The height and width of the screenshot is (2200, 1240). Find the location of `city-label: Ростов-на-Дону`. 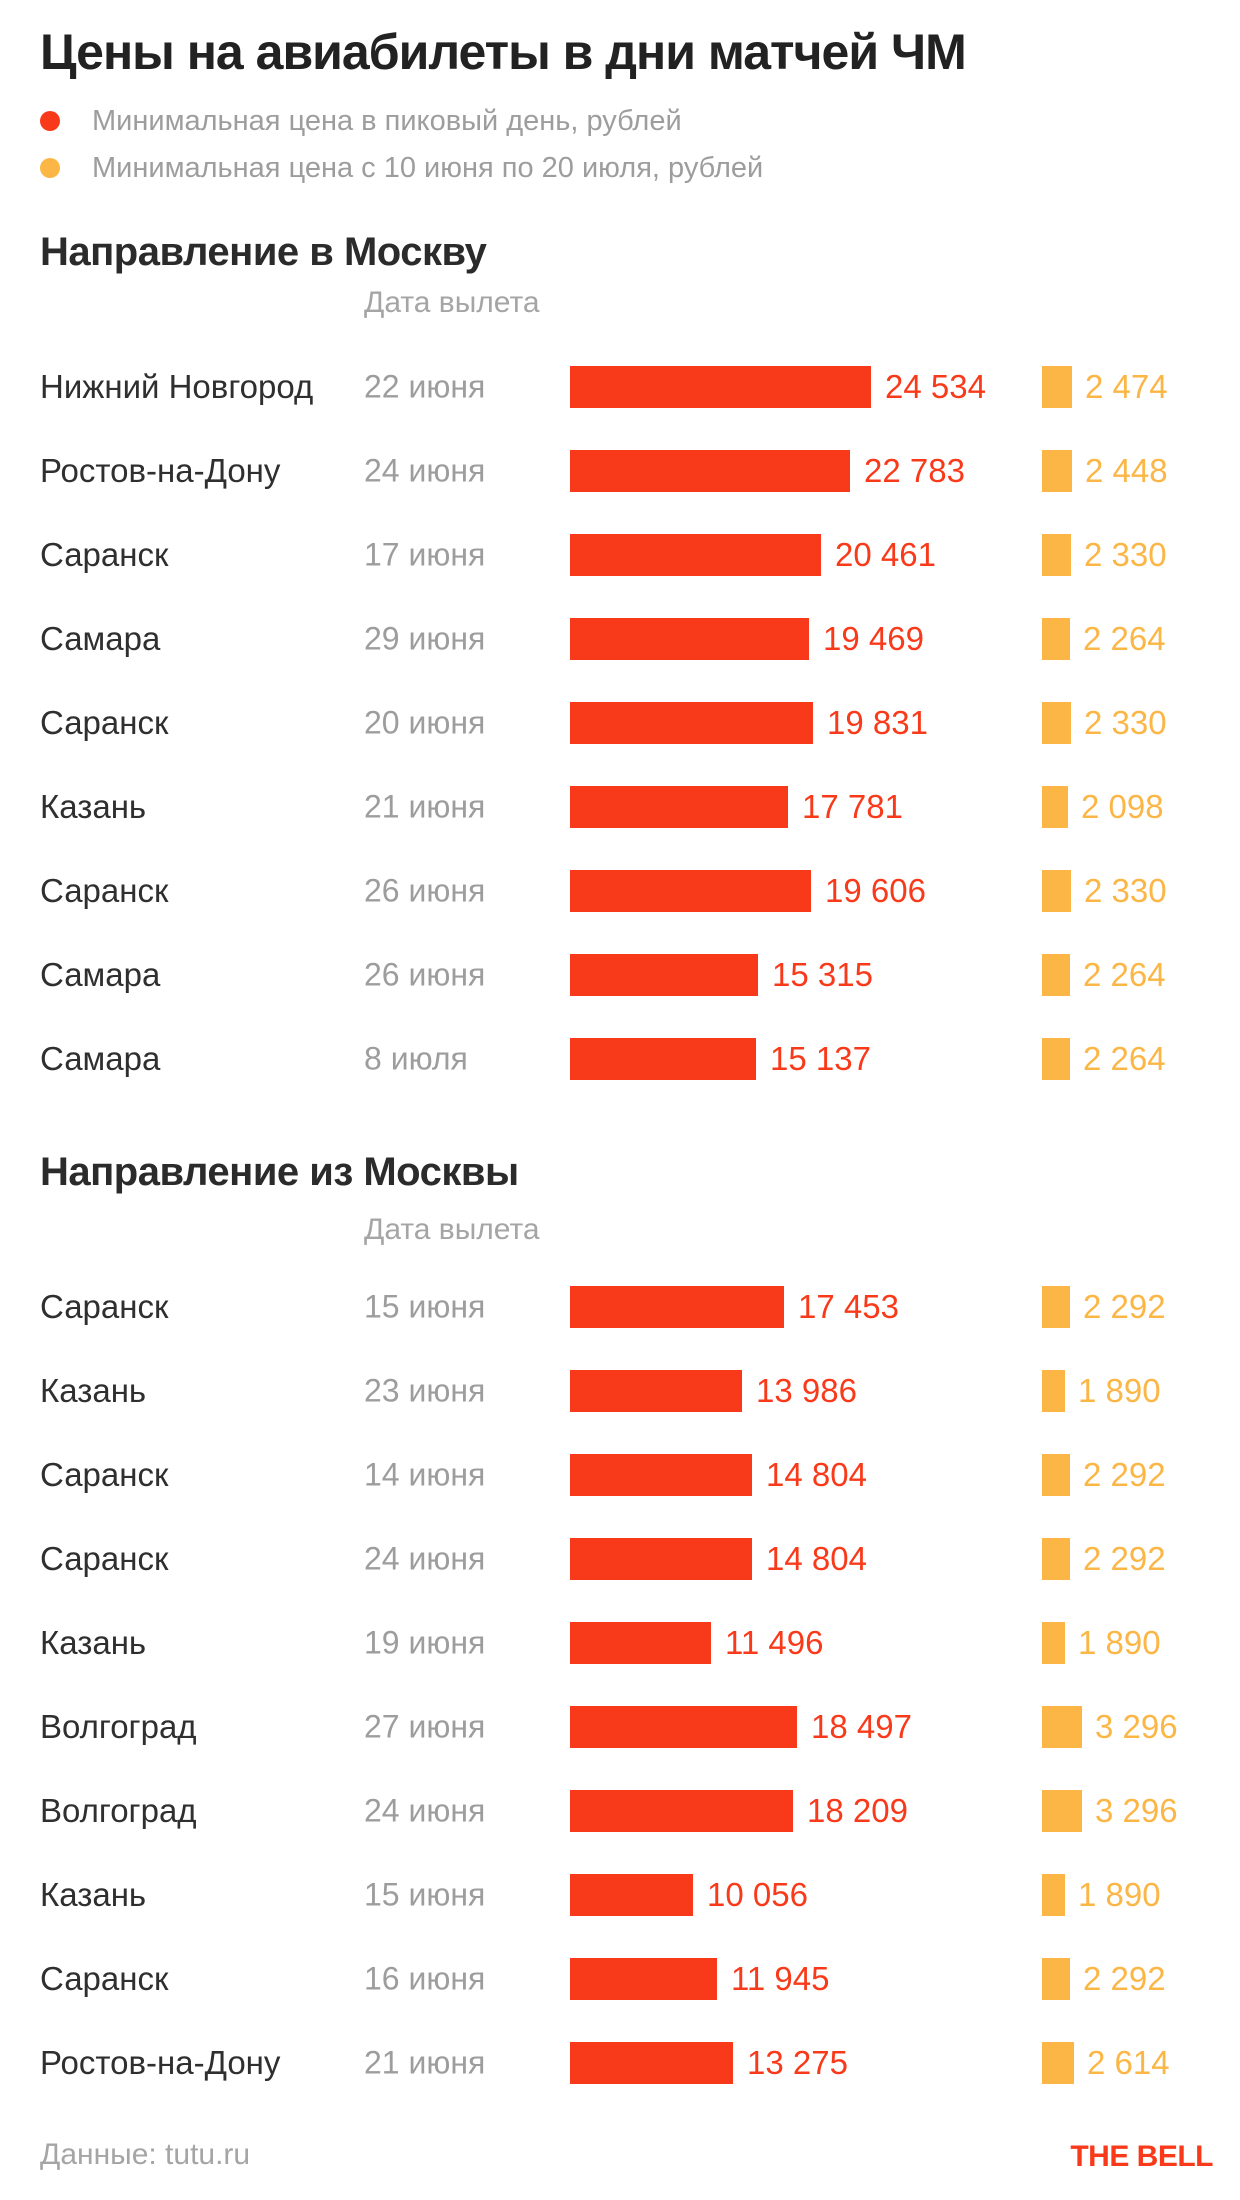

city-label: Ростов-на-Дону is located at coordinates (160, 470).